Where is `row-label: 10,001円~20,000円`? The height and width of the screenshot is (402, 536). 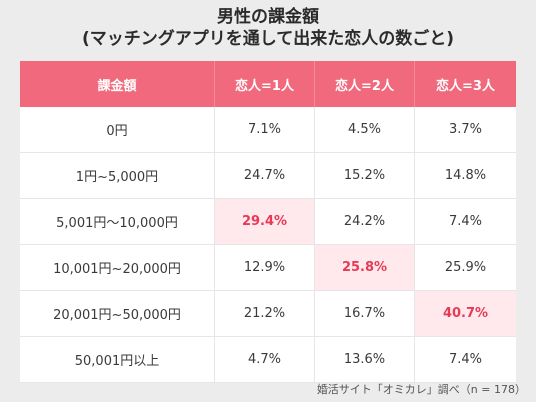 row-label: 10,001円~20,000円 is located at coordinates (117, 268).